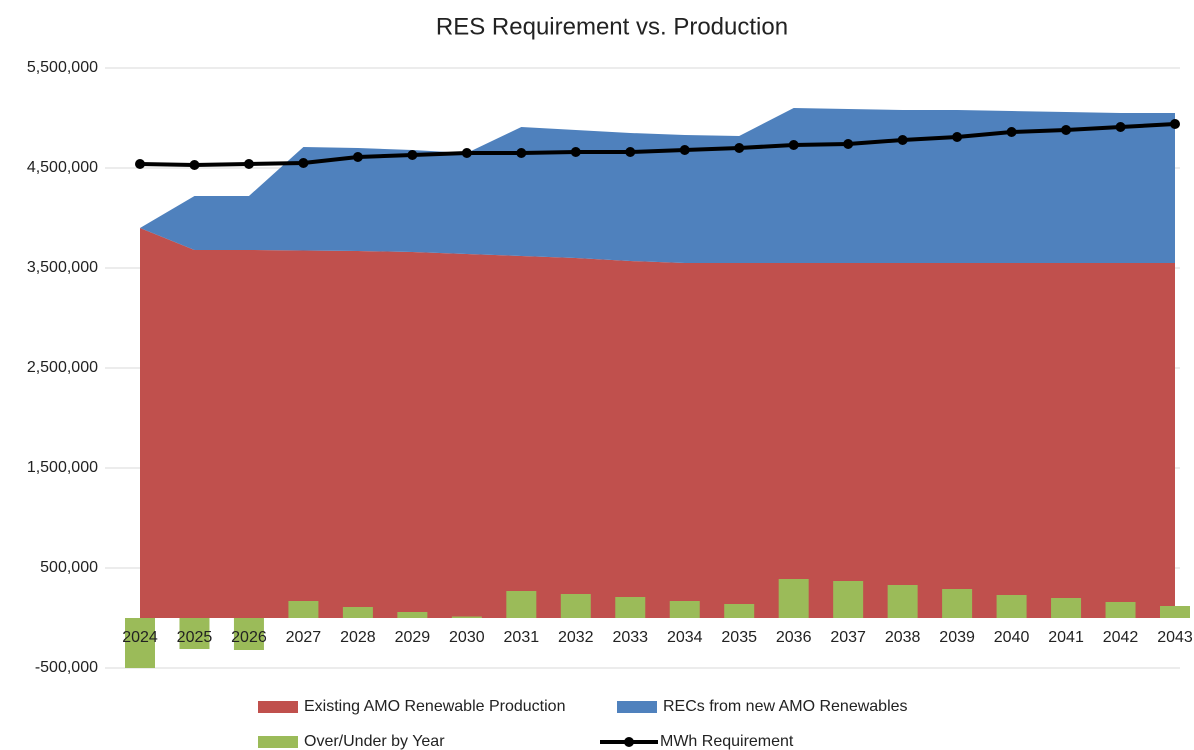 The width and height of the screenshot is (1194, 750). Describe the element at coordinates (467, 637) in the screenshot. I see `x-tick-label: 2030` at that location.